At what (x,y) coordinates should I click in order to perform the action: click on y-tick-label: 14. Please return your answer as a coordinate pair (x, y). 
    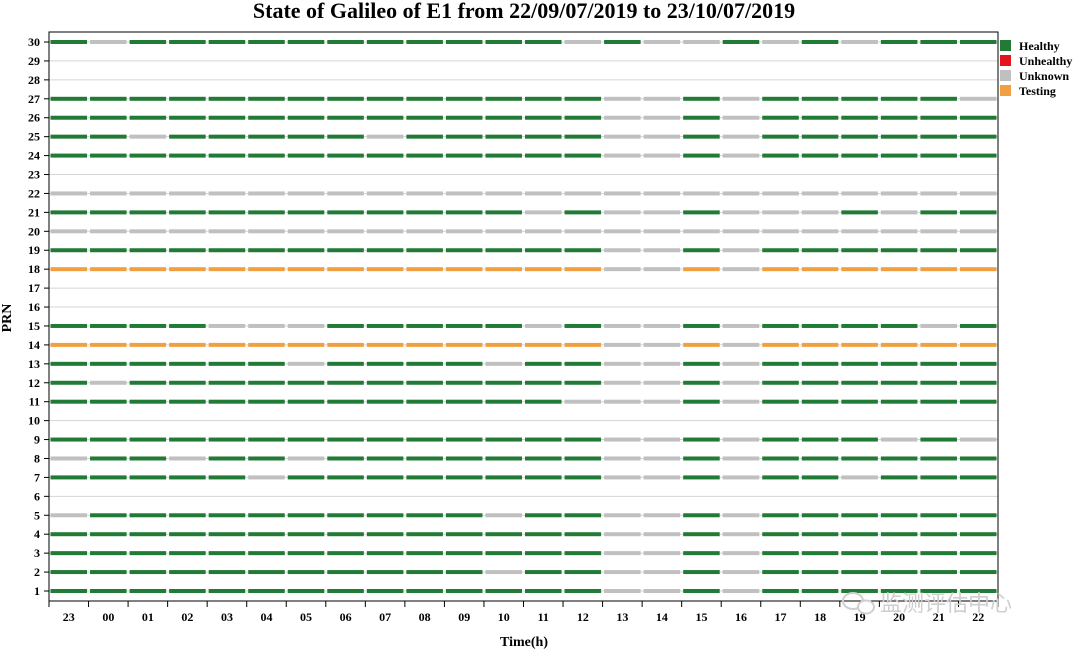
    Looking at the image, I should click on (34, 345).